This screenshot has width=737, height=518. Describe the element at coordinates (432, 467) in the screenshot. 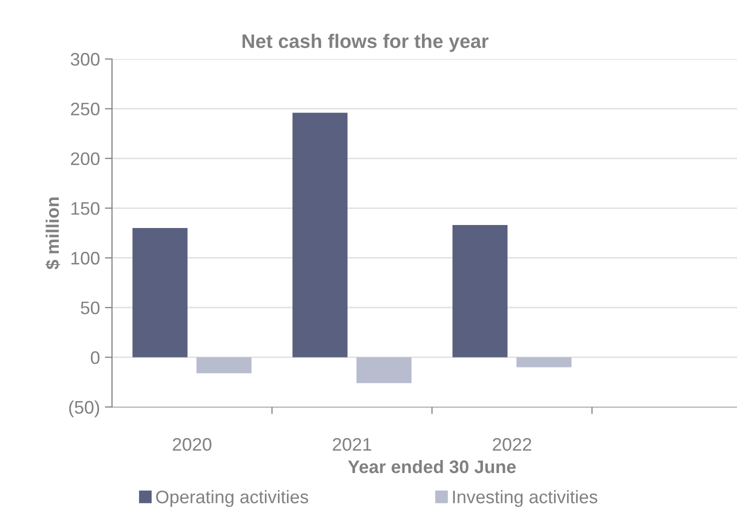

I see `x-axis-title: Year ended 30 June` at that location.